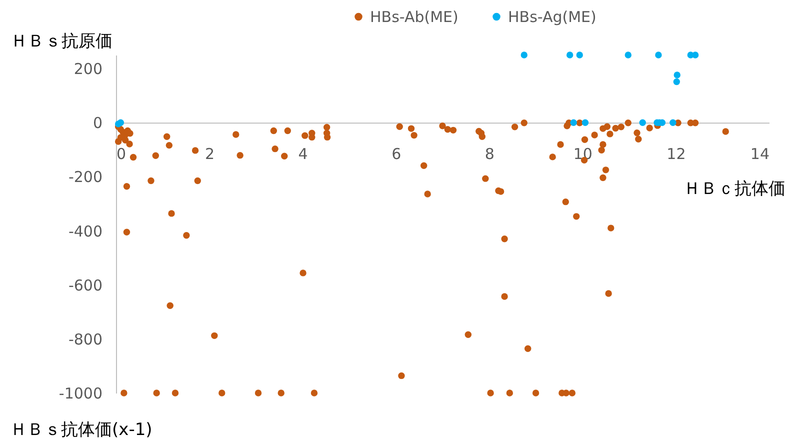  I want to click on y-tick-label: -600, so click(85, 285).